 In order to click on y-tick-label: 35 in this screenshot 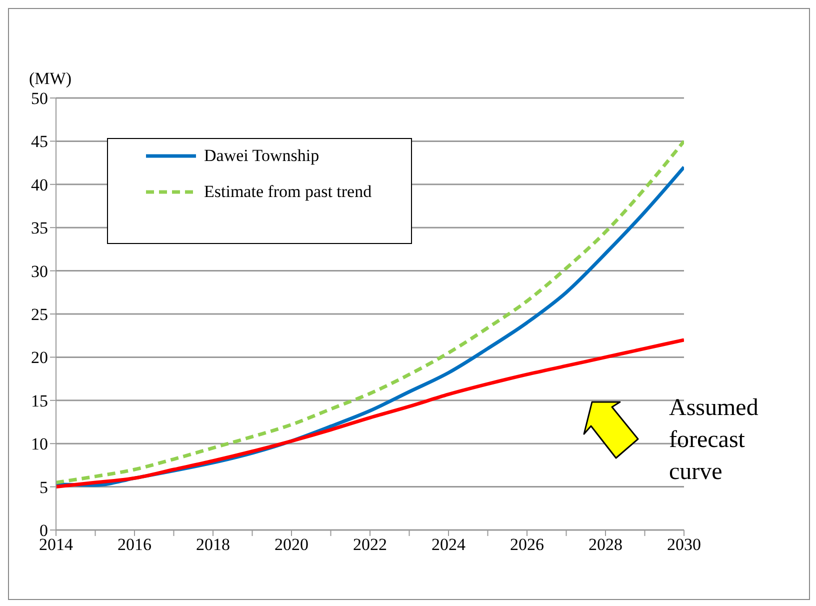, I will do `click(39, 228)`.